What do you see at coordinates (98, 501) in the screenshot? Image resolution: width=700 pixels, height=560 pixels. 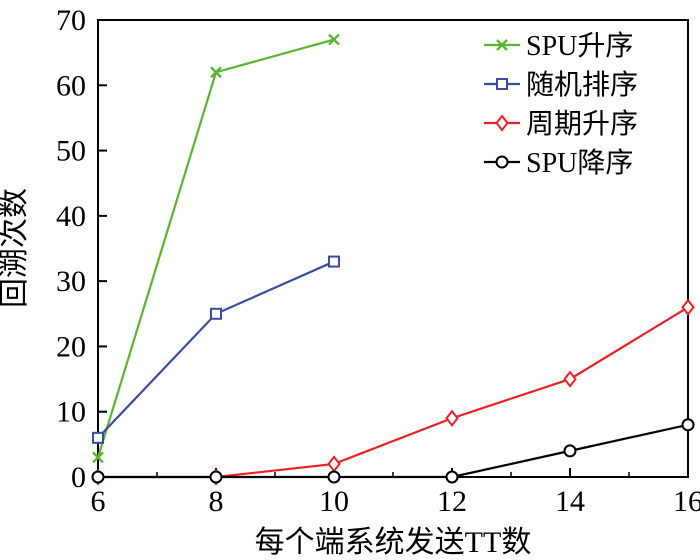 I see `x-axis-tick-label: 6` at bounding box center [98, 501].